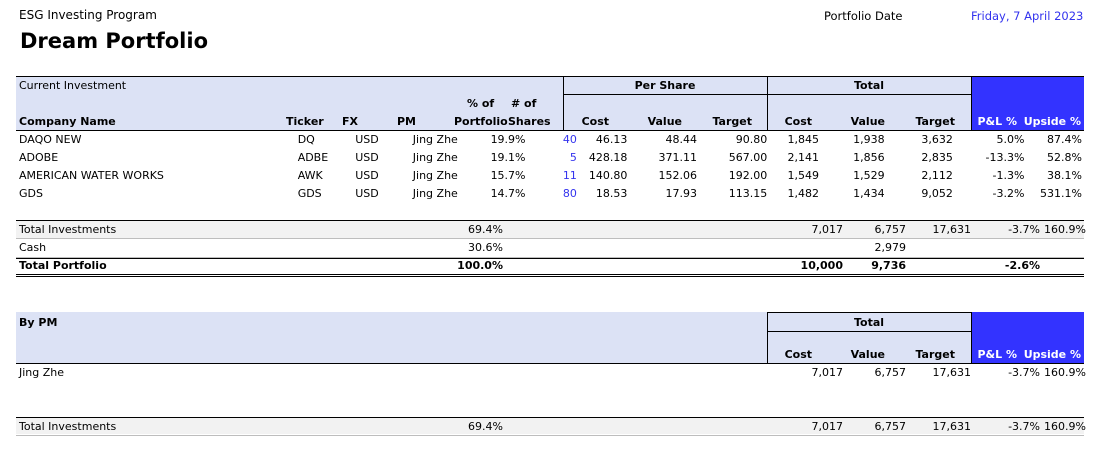 The width and height of the screenshot is (1104, 456). I want to click on total-cost: 1,549, so click(803, 175).